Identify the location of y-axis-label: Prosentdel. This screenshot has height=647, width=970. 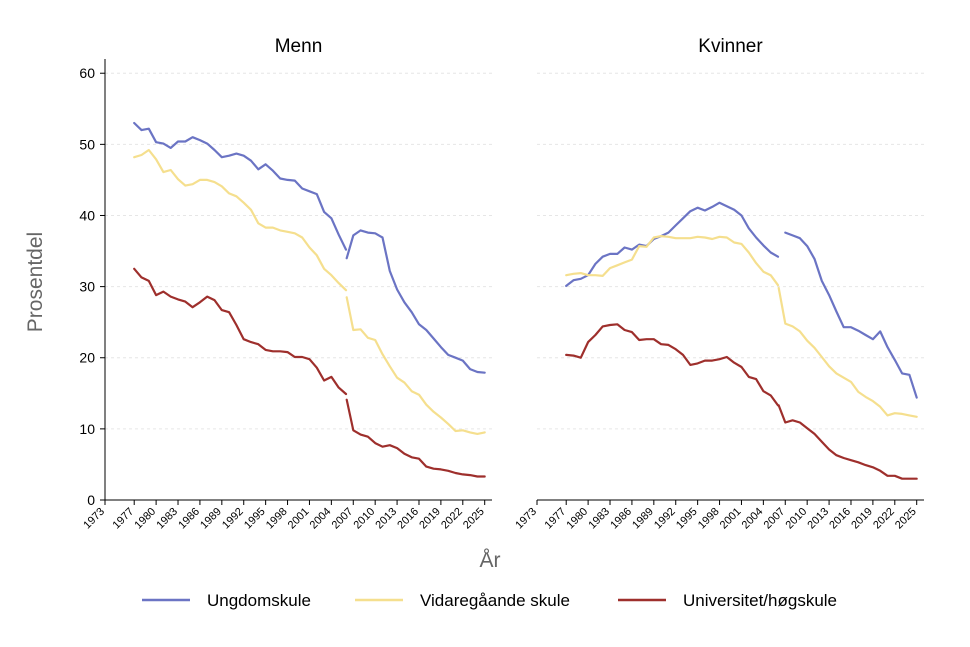
(35, 282).